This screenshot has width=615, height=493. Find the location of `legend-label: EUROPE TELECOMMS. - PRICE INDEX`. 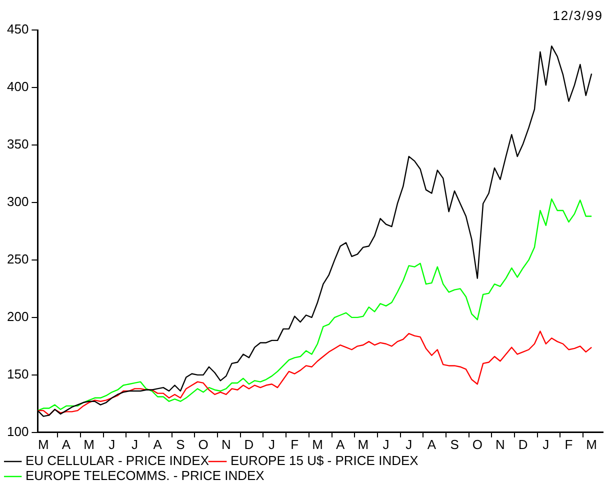

legend-label: EUROPE TELECOMMS. - PRICE INDEX is located at coordinates (145, 476).